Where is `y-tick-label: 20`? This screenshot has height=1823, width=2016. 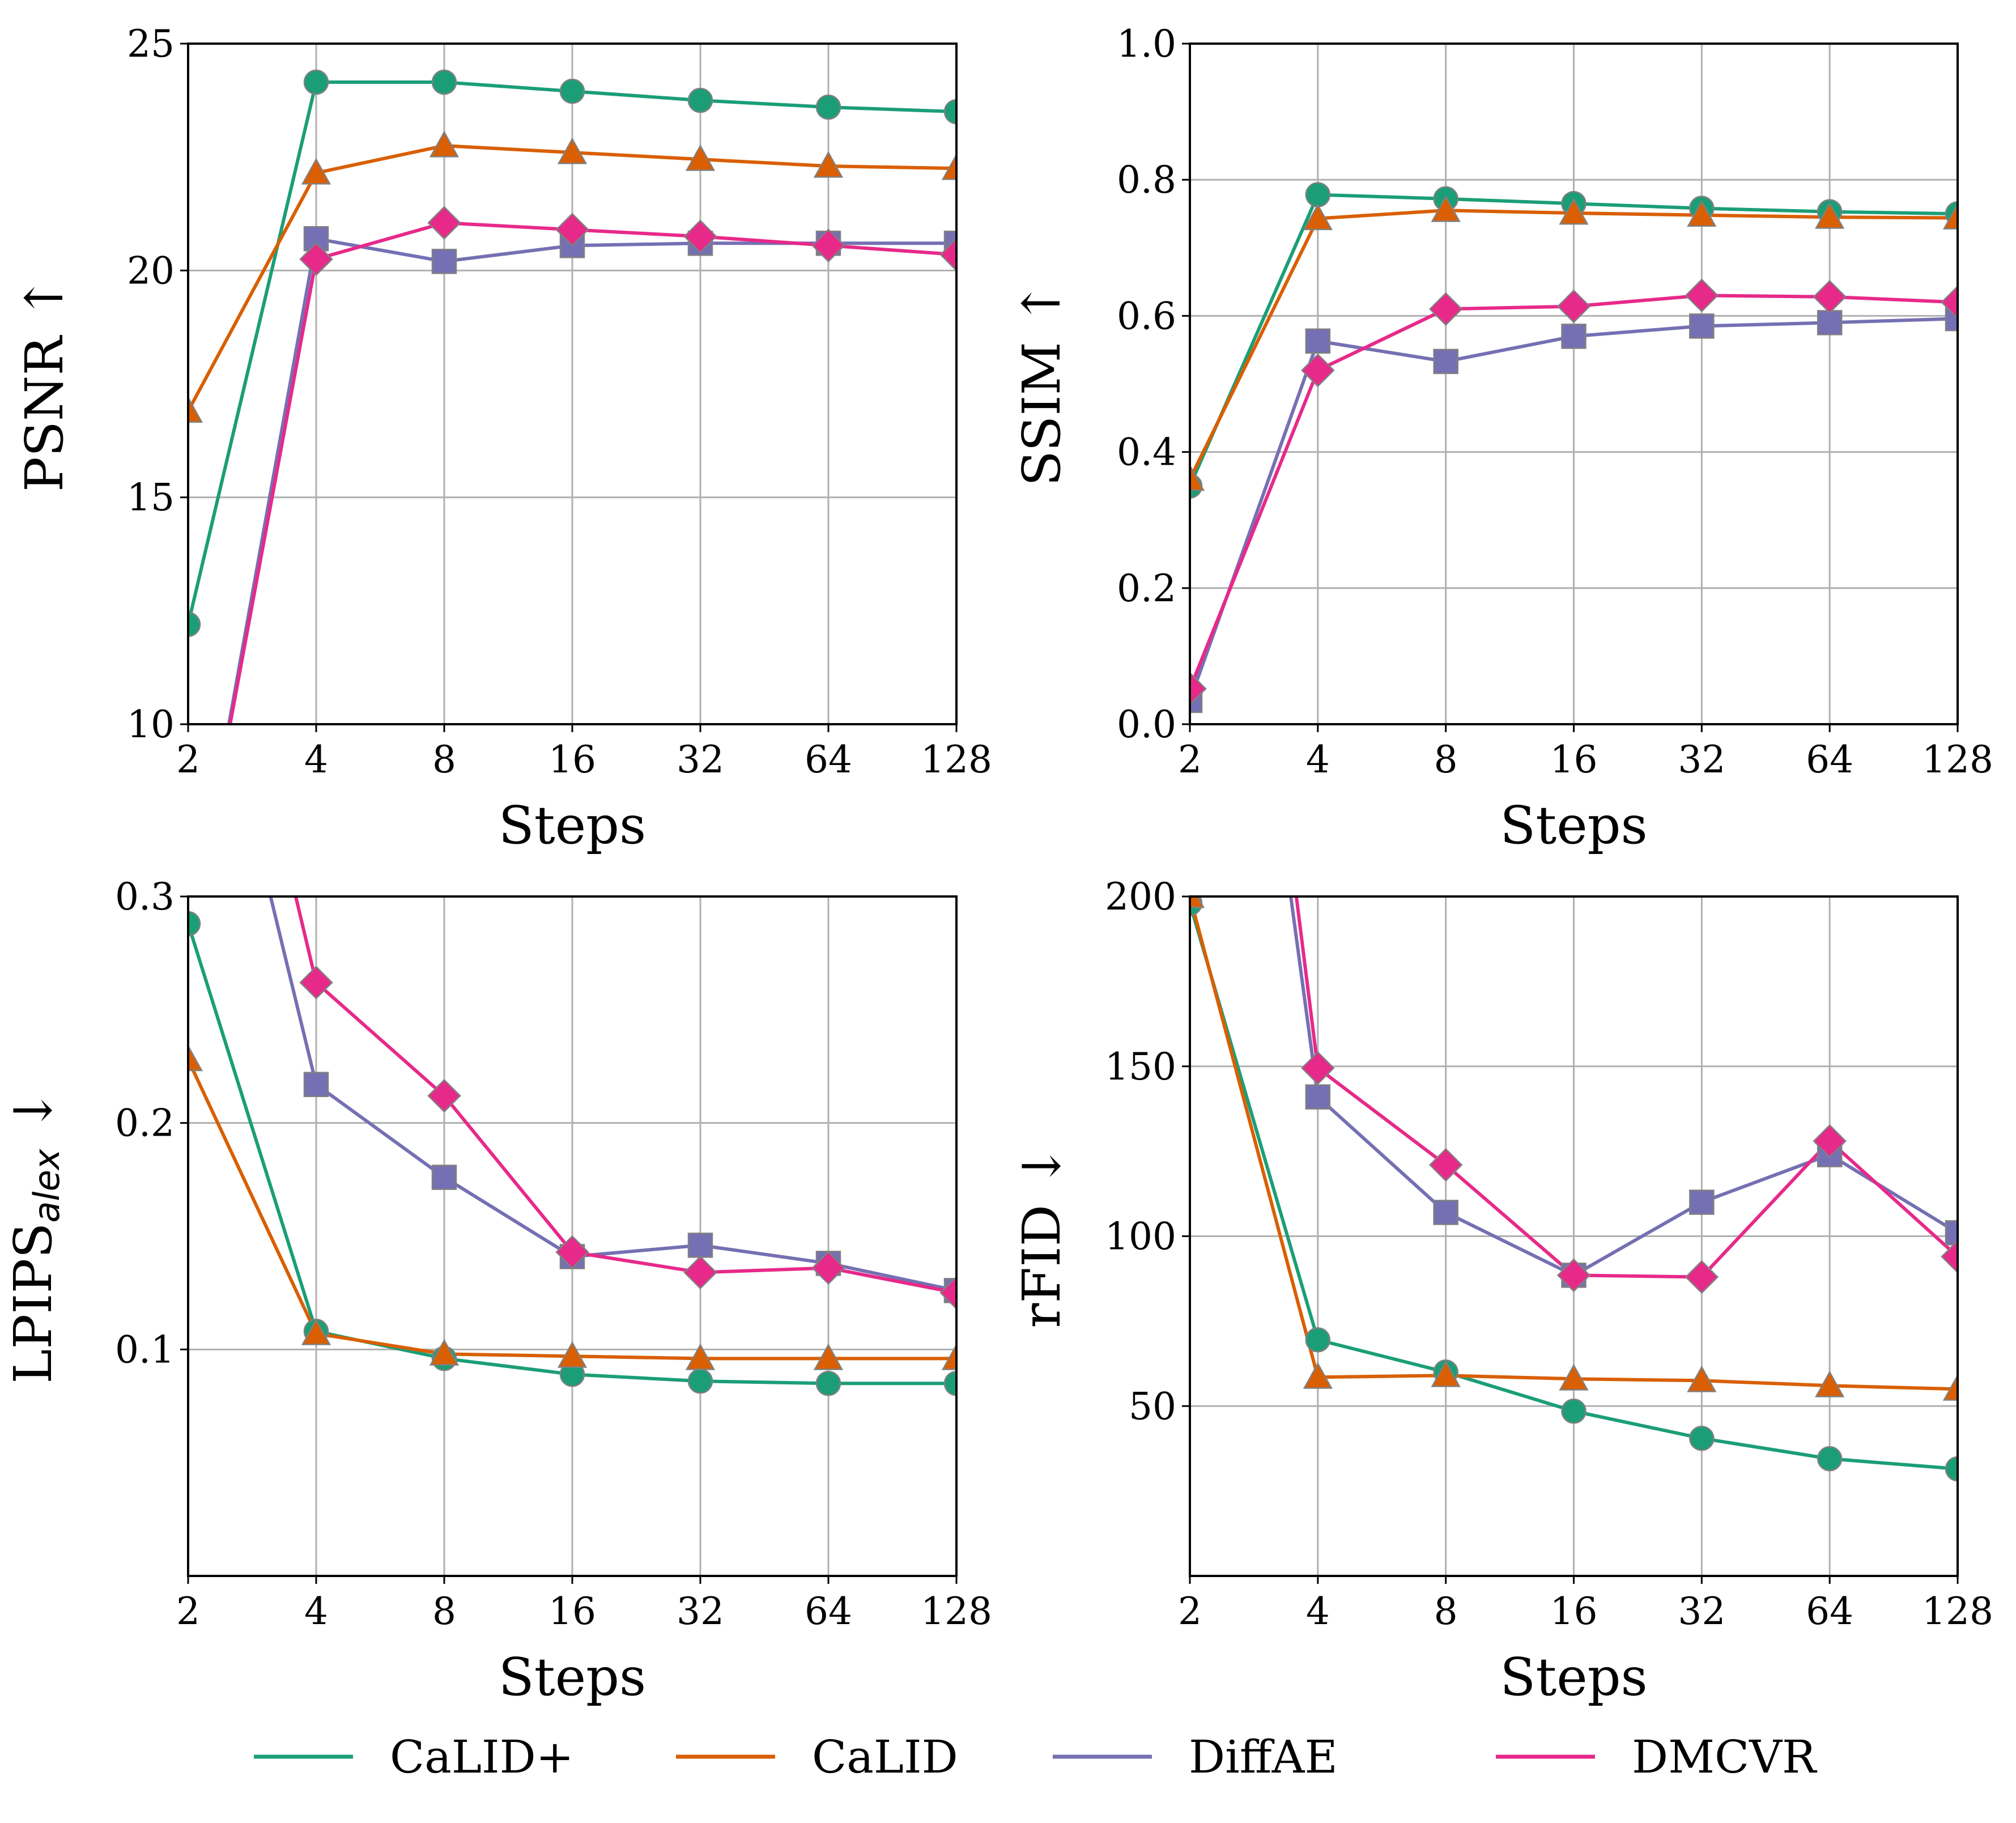
y-tick-label: 20 is located at coordinates (151, 270).